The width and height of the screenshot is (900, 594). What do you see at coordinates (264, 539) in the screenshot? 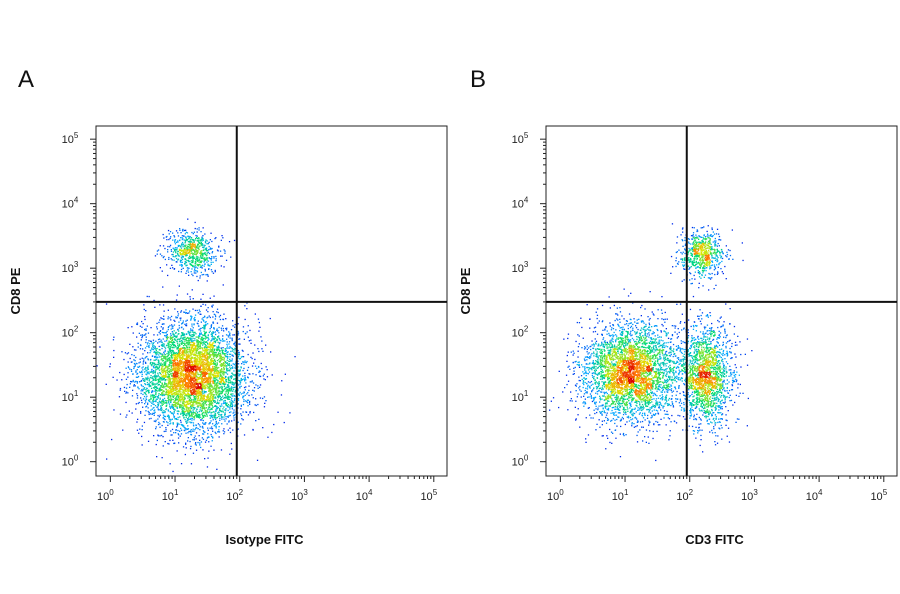
I see `x-axis-title: Isotype FITC` at bounding box center [264, 539].